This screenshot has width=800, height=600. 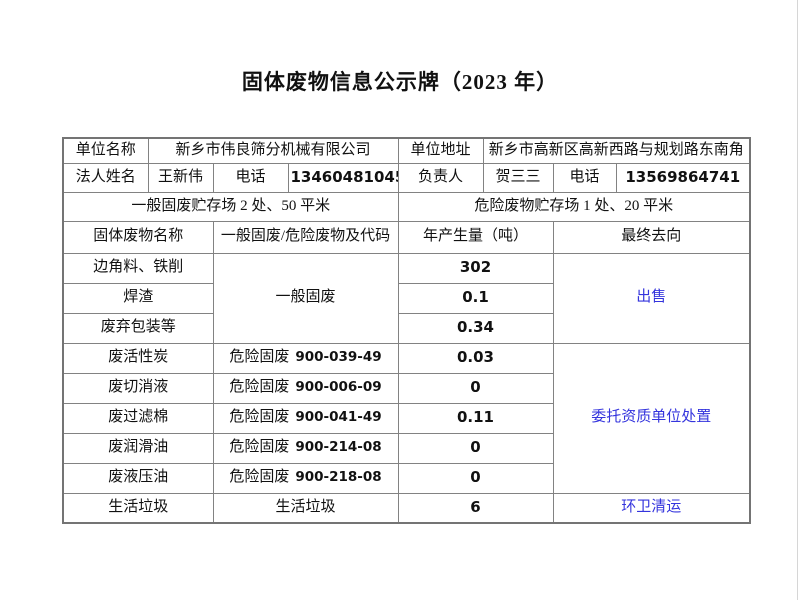 What do you see at coordinates (574, 206) in the screenshot?
I see `hazardous-storage-info: 危险废物贮存场 1 处、20 平米` at bounding box center [574, 206].